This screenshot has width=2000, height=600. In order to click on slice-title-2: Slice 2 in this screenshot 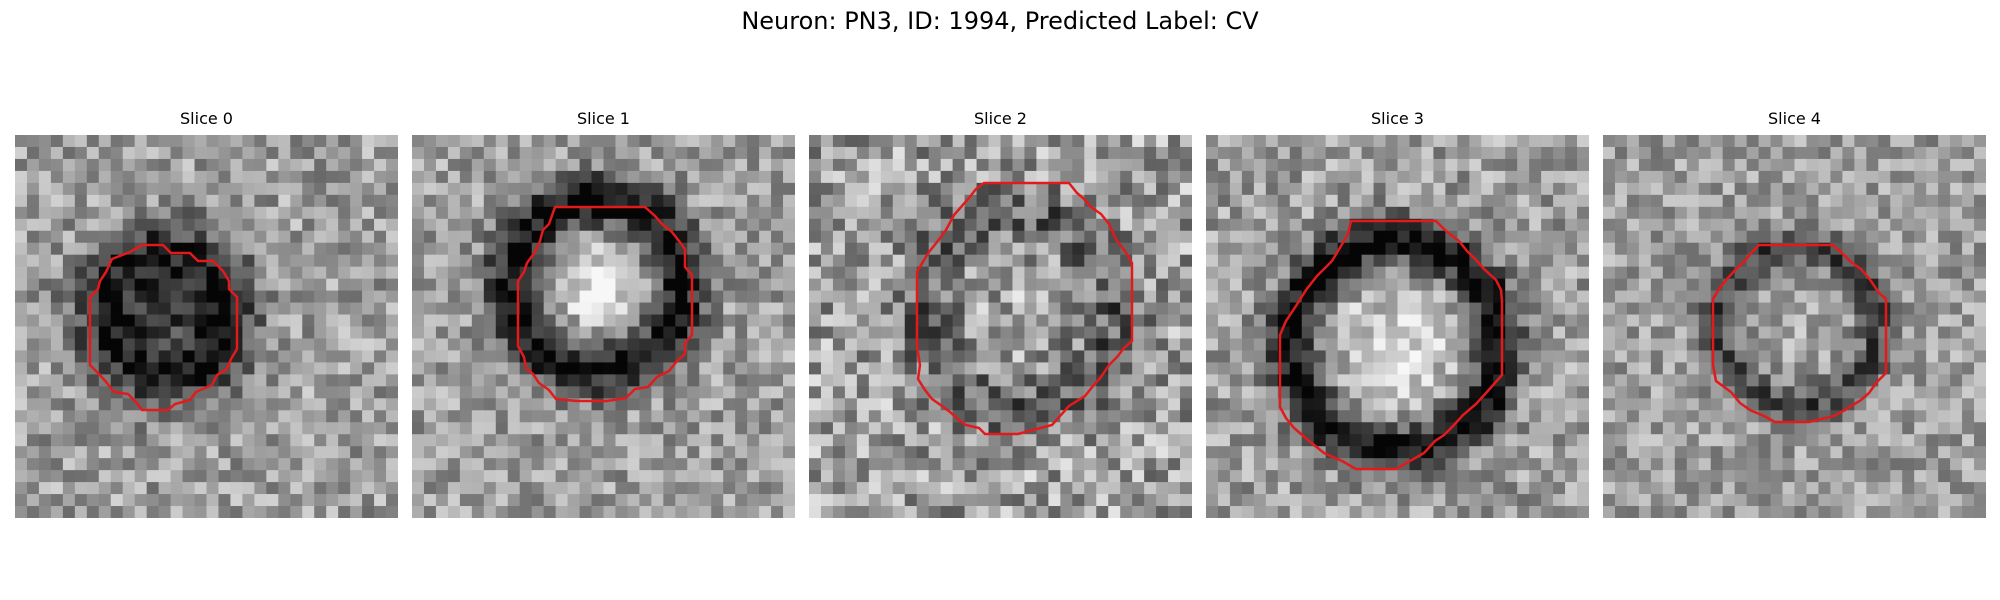, I will do `click(1000, 118)`.